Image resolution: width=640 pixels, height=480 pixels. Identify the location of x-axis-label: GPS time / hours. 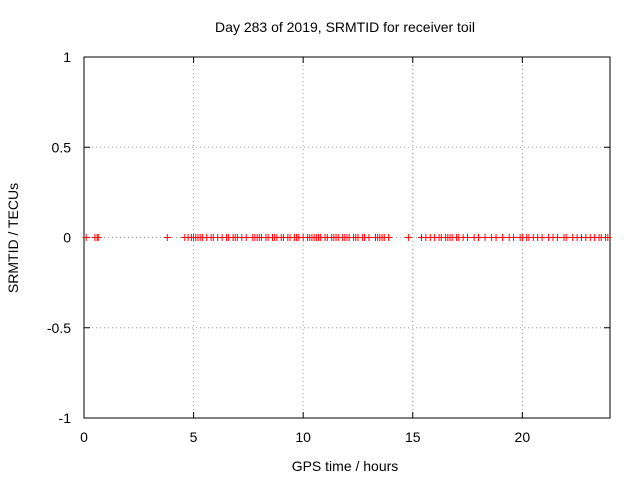
(345, 466).